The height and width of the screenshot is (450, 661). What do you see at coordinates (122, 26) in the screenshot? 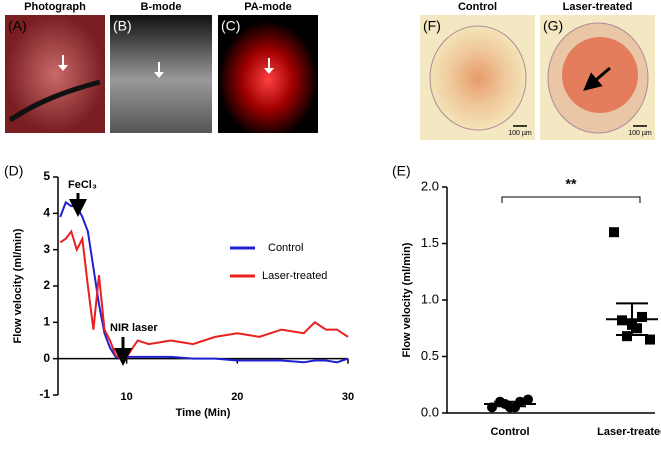
I see `panel-letter: (B)` at bounding box center [122, 26].